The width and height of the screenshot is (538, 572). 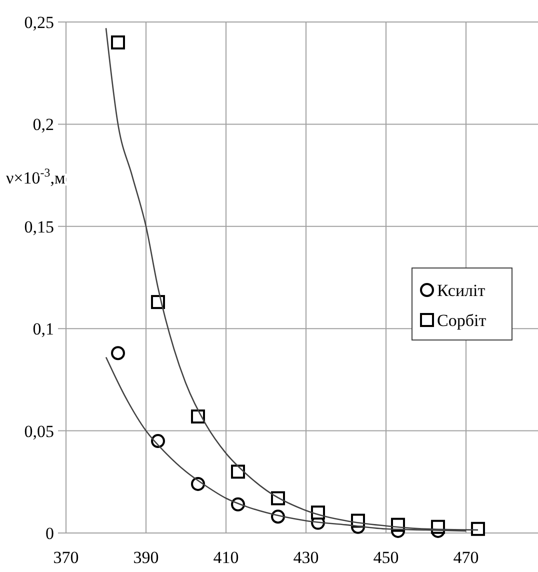 What do you see at coordinates (66, 557) in the screenshot?
I see `x-tick-label: 370` at bounding box center [66, 557].